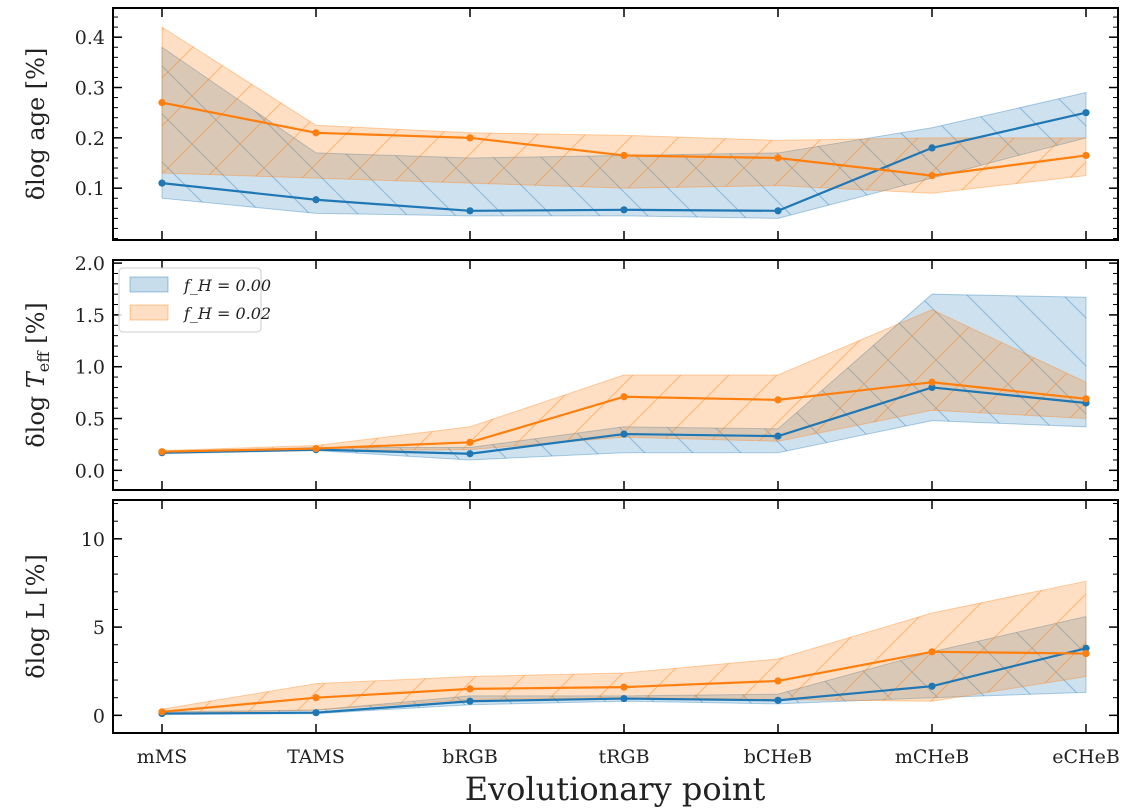 This screenshot has height=811, width=1141. What do you see at coordinates (162, 757) in the screenshot?
I see `x-tick-label-mMS: mMS` at bounding box center [162, 757].